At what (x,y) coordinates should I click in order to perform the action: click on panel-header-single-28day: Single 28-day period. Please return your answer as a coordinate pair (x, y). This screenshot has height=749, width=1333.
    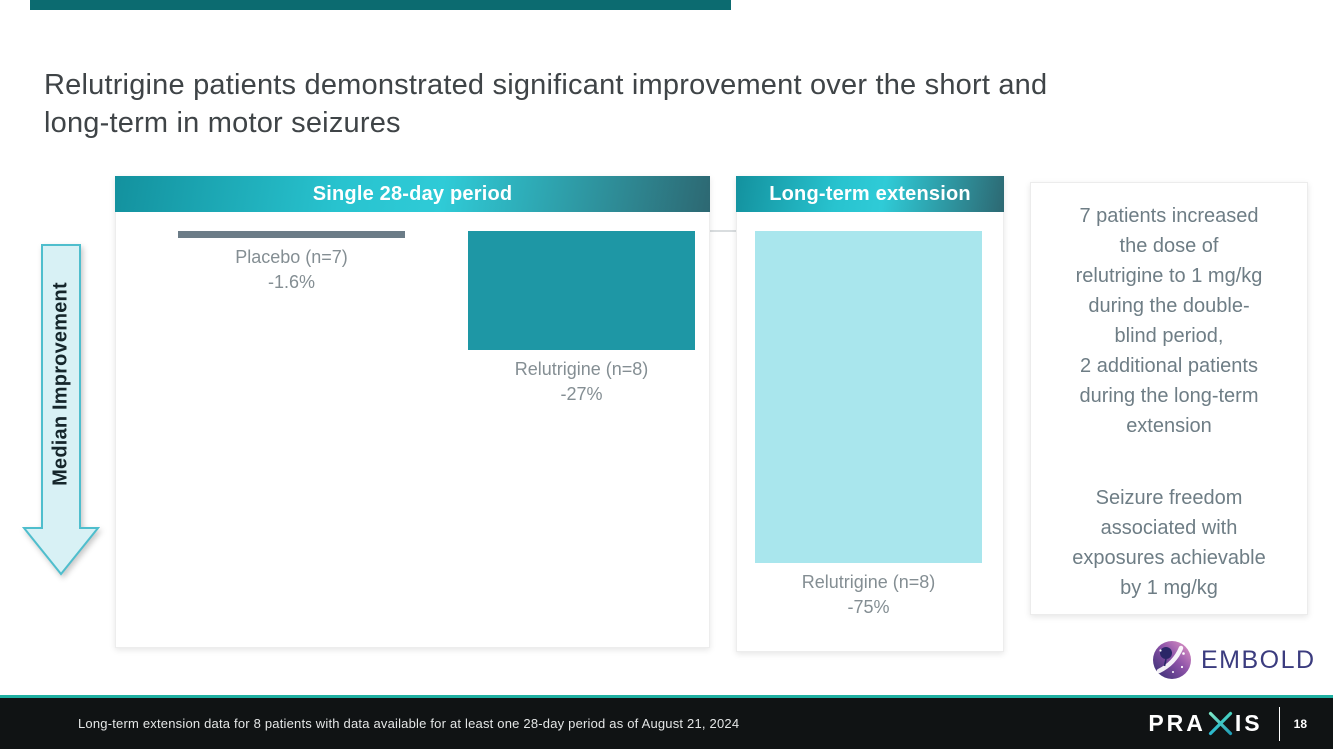
    Looking at the image, I should click on (412, 194).